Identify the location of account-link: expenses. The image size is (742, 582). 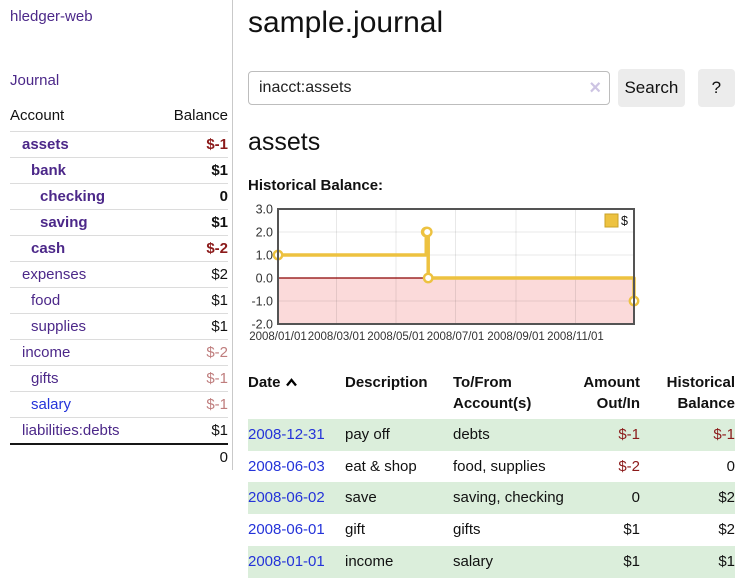
(54, 274).